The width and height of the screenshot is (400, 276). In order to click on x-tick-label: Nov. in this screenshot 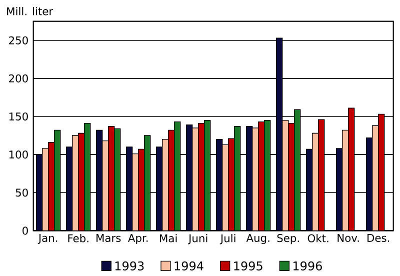, I will do `click(348, 238)`.